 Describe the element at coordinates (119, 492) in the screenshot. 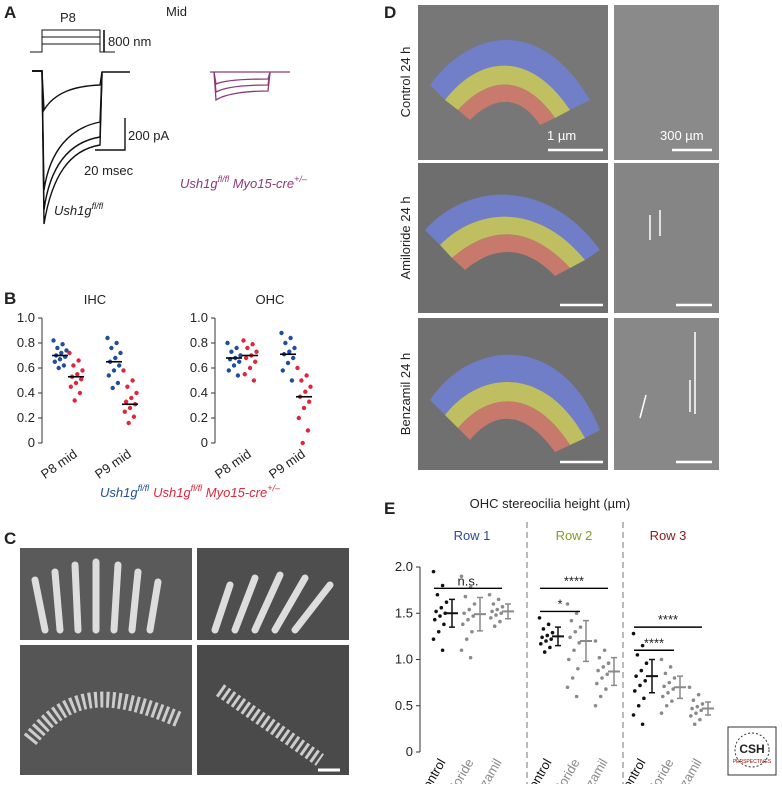

I see `legend-text: Ush1g` at that location.